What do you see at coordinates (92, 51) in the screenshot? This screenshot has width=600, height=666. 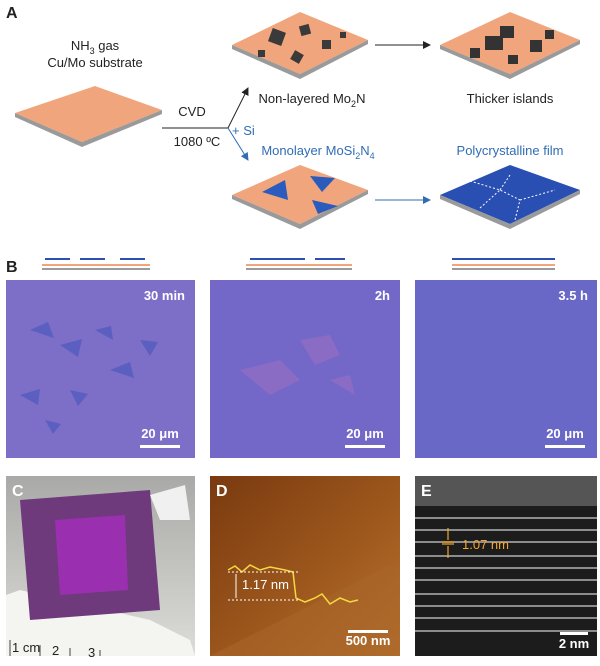 I see `text-part: 3` at bounding box center [92, 51].